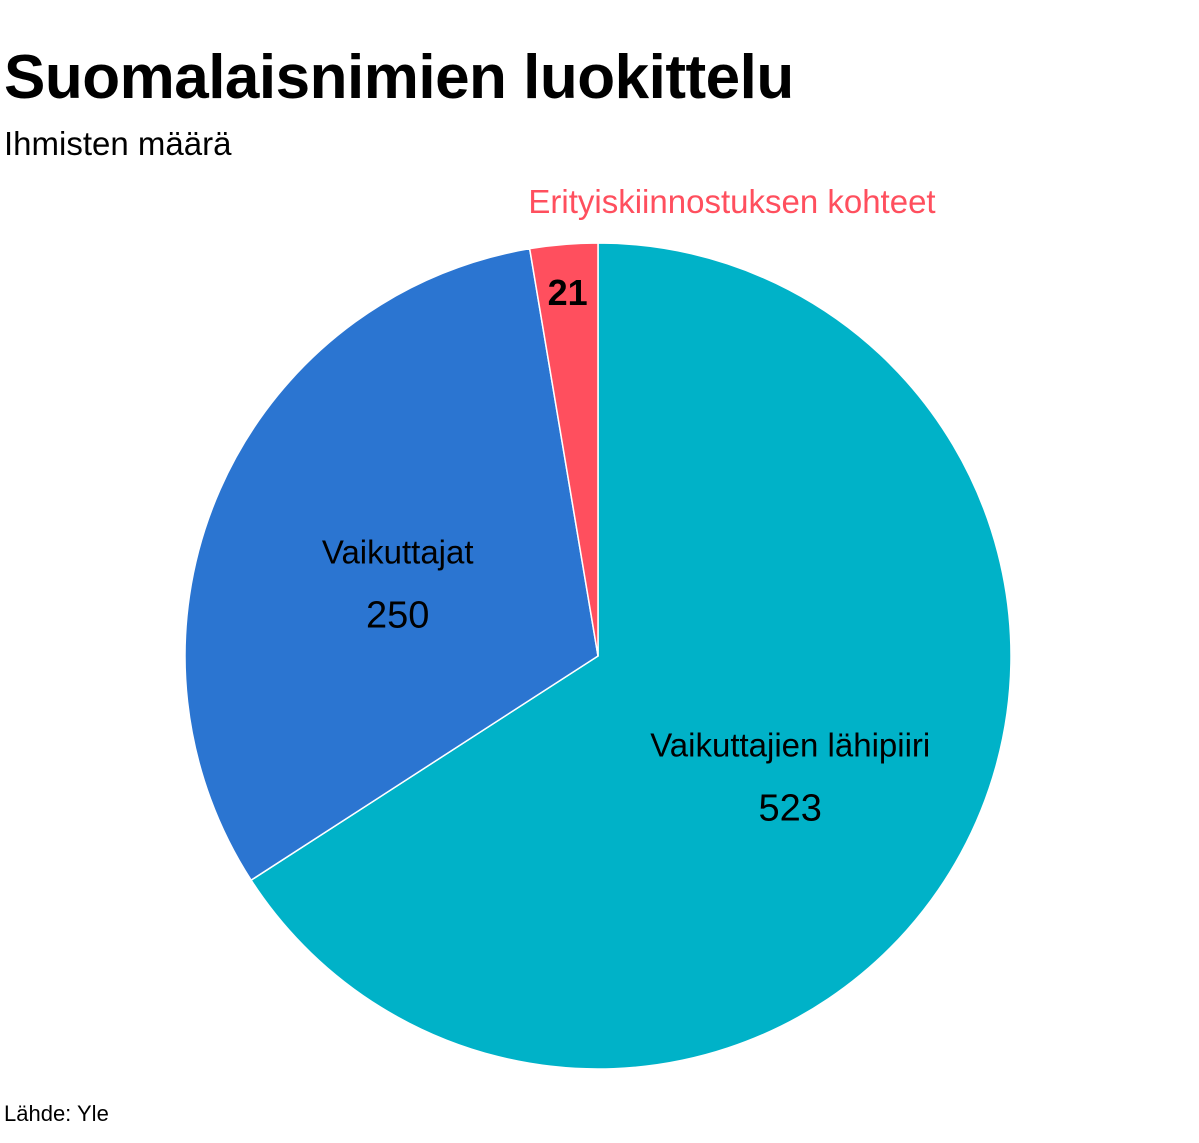 The width and height of the screenshot is (1199, 1143). What do you see at coordinates (118, 143) in the screenshot?
I see `chart-subtitle: Ihmisten määrä` at bounding box center [118, 143].